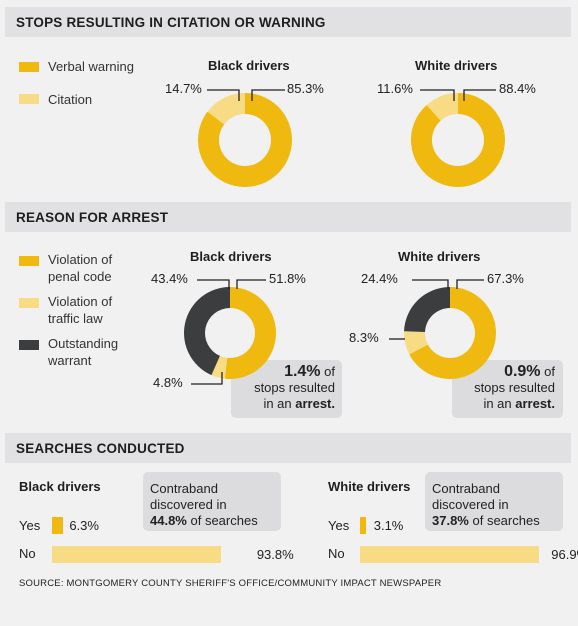  Describe the element at coordinates (287, 278) in the screenshot. I see `value-label-arrest-black-penal: 51.8%` at that location.